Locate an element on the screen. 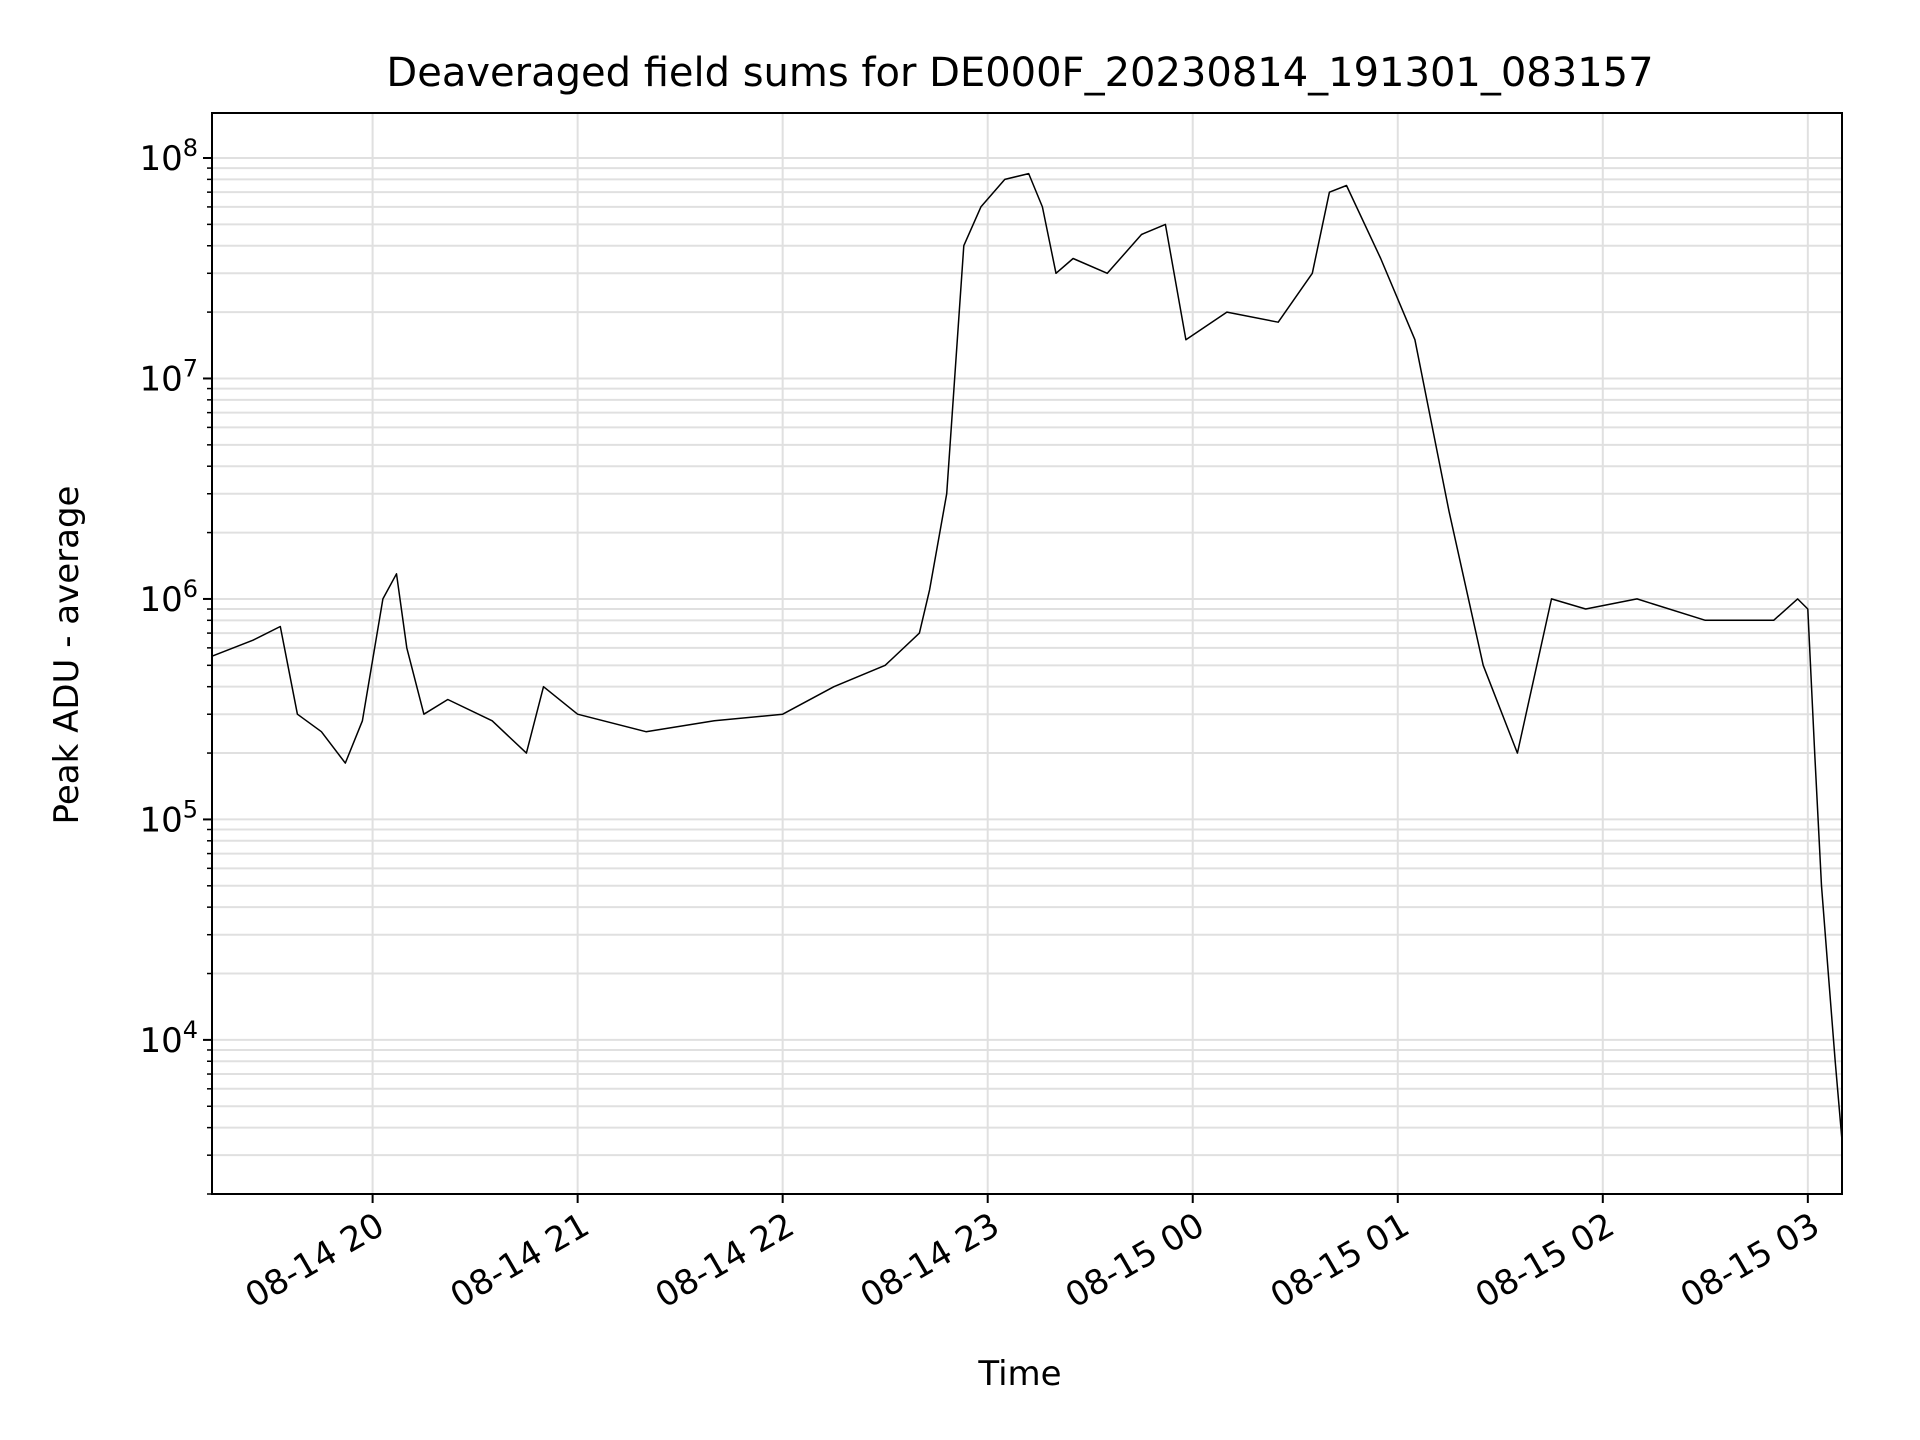  y-tick-label: 10⁷ is located at coordinates (168, 376).